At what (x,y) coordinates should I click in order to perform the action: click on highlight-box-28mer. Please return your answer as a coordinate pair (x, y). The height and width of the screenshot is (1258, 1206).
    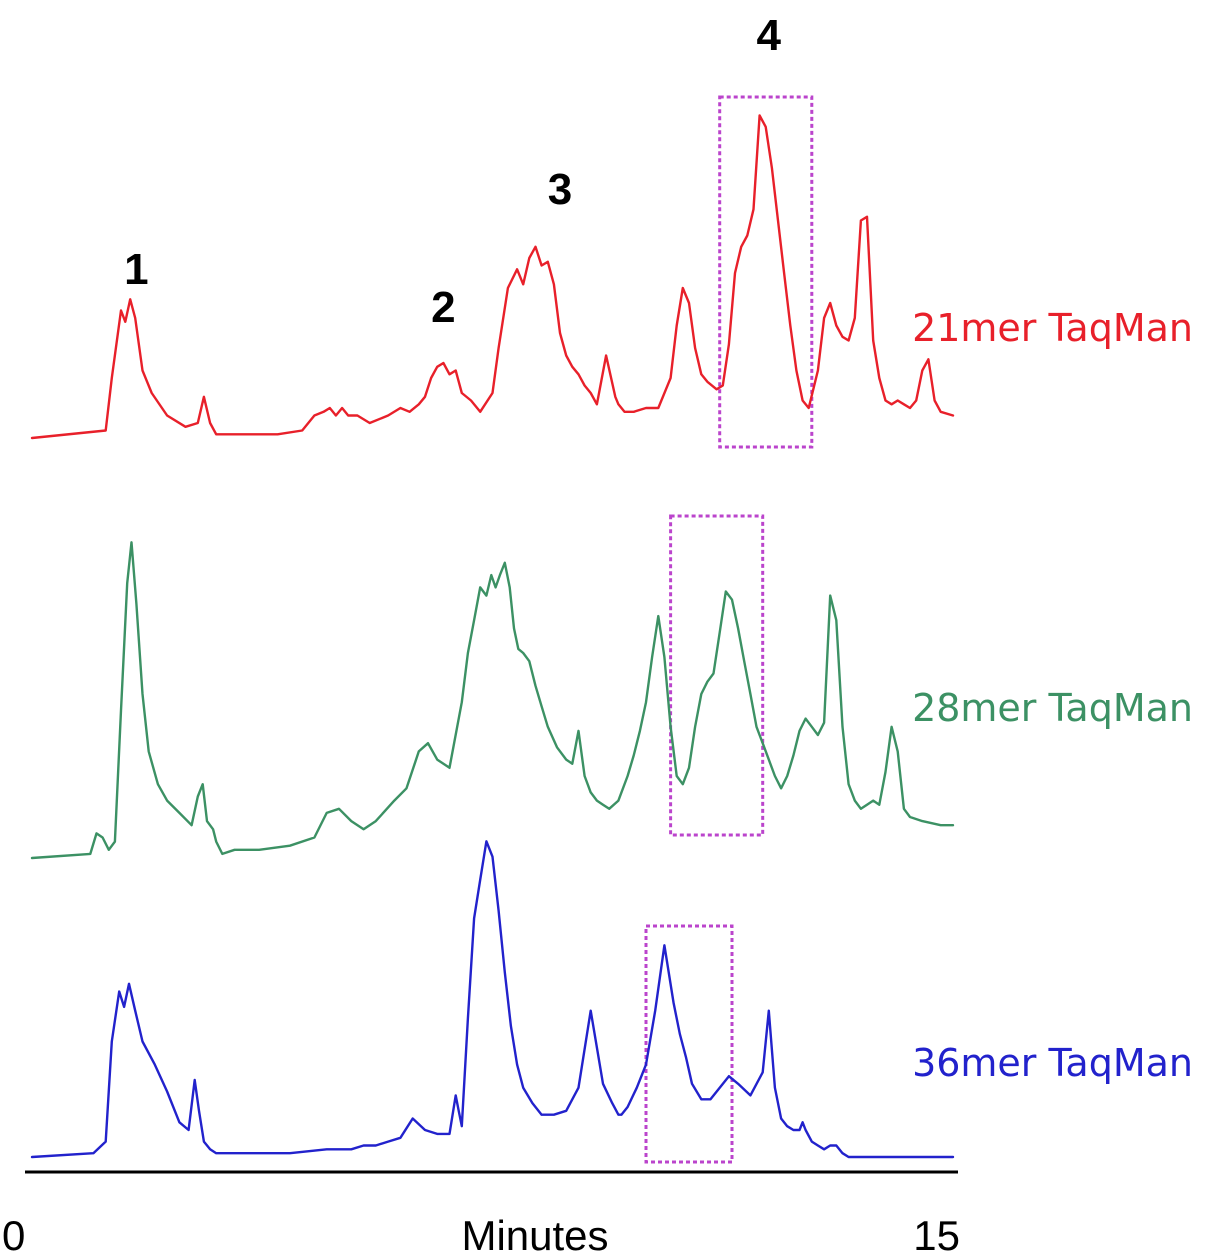
    Looking at the image, I should click on (717, 675).